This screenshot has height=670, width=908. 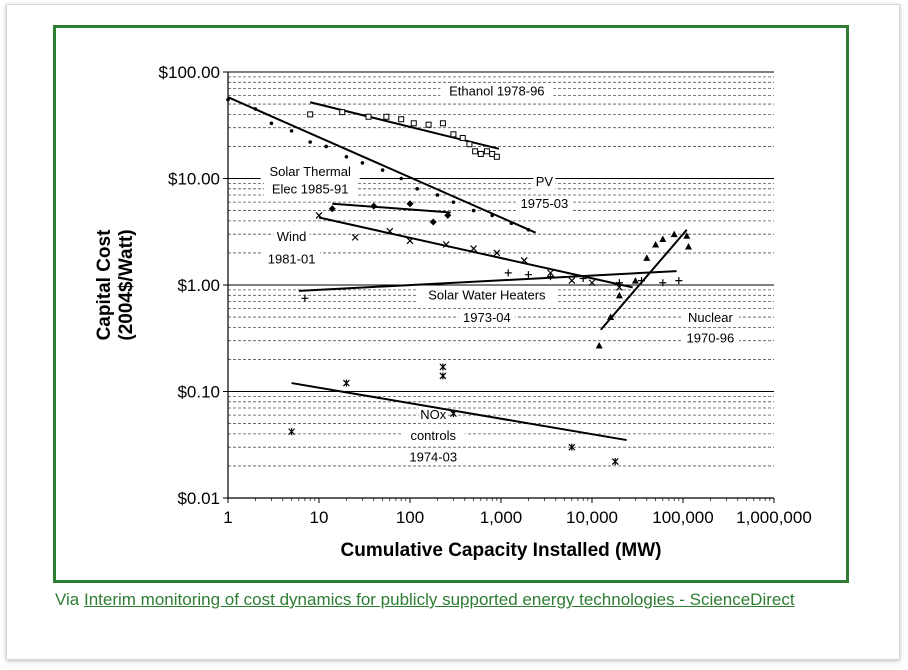 What do you see at coordinates (501, 517) in the screenshot?
I see `x-tick-label: 1,000` at bounding box center [501, 517].